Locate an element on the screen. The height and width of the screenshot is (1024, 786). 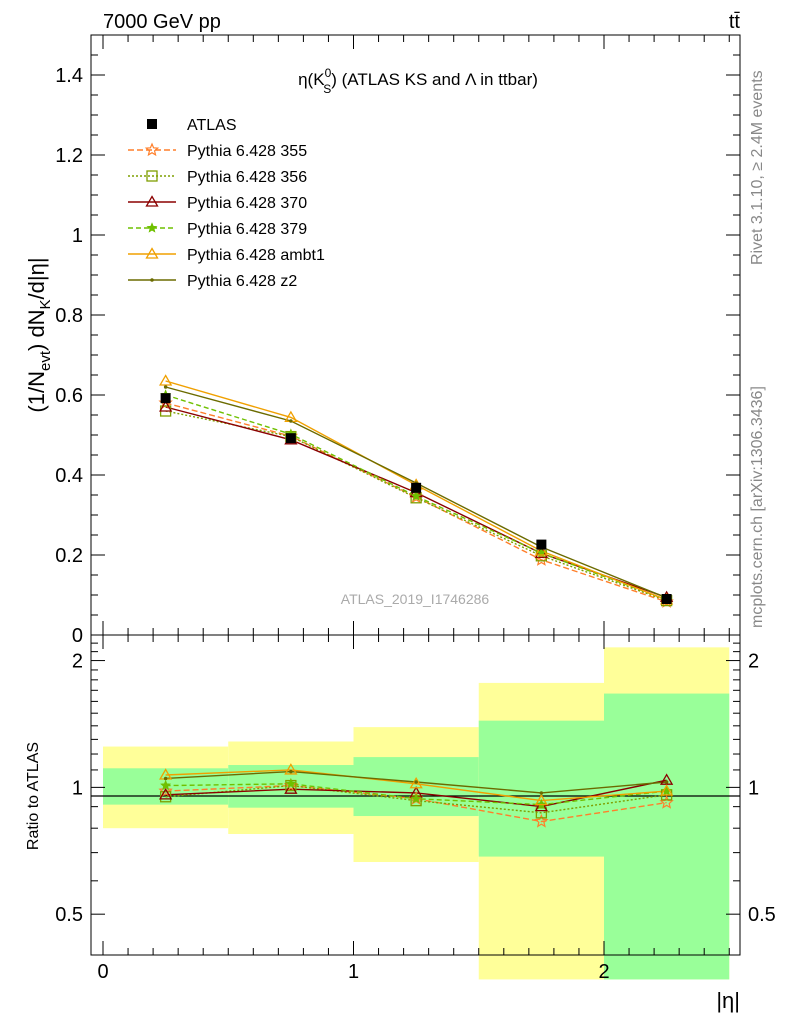
mcplots-reference-label: mcplots.cern.ch [arXiv:1306.3436] is located at coordinates (757, 507).